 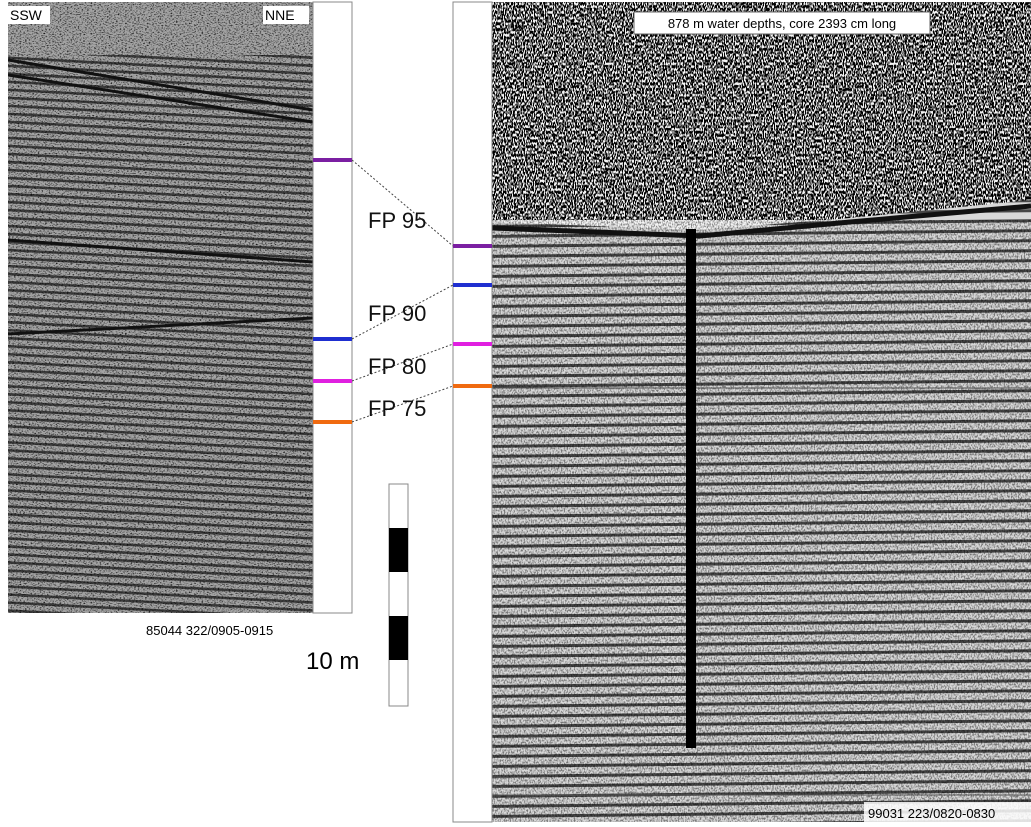 I want to click on horizon-label: FP 80, so click(x=397, y=366).